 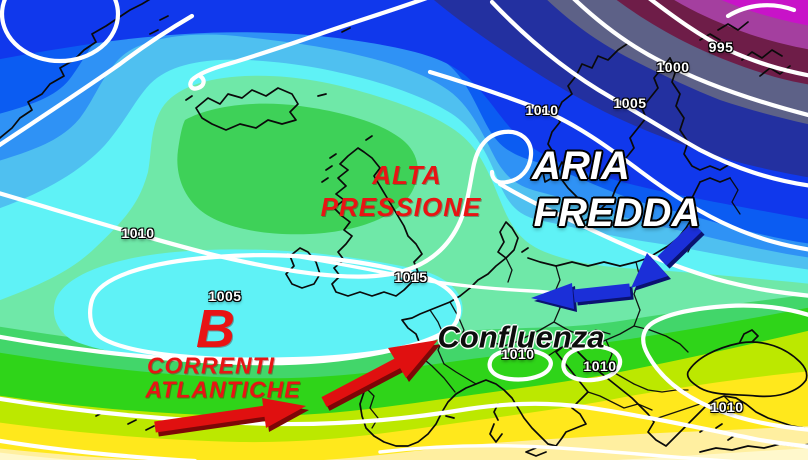 What do you see at coordinates (216, 329) in the screenshot?
I see `low-pressure-symbol: B` at bounding box center [216, 329].